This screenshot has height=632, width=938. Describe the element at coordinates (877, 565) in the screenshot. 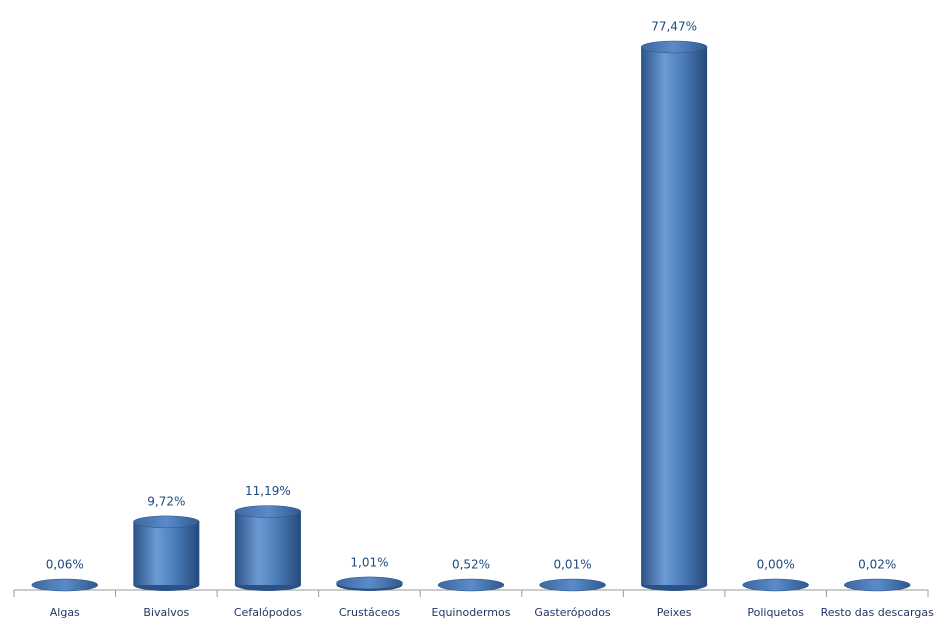

I see `value-label: 0,02%` at that location.